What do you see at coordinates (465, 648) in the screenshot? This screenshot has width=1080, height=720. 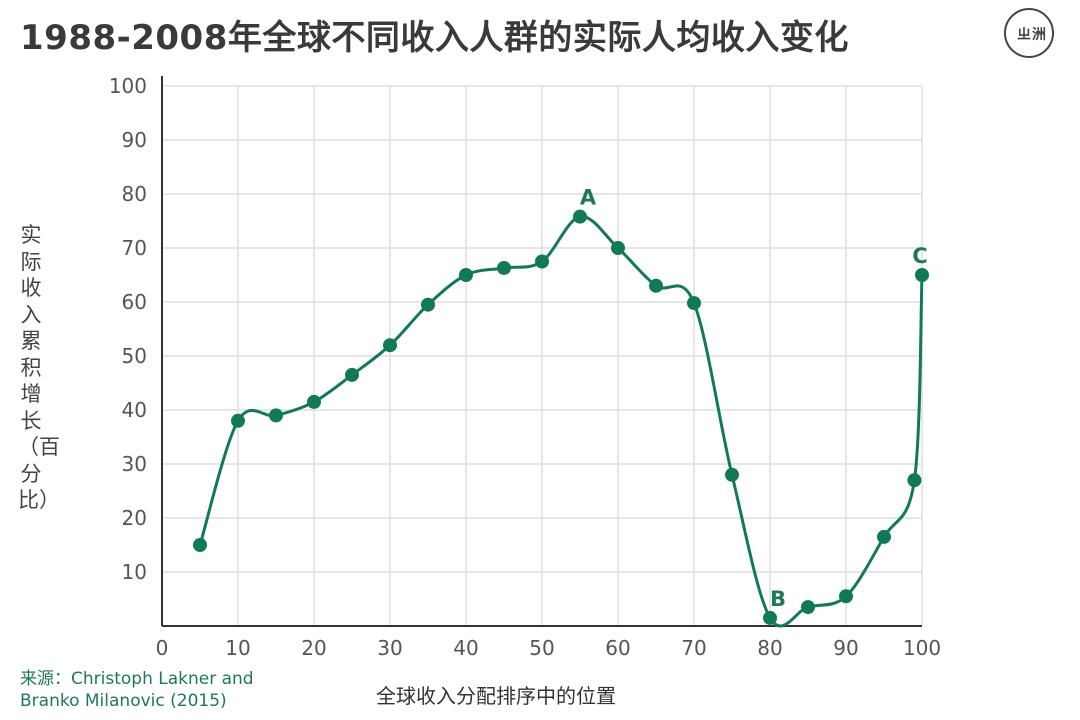 I see `x-tick-label: 40` at bounding box center [465, 648].